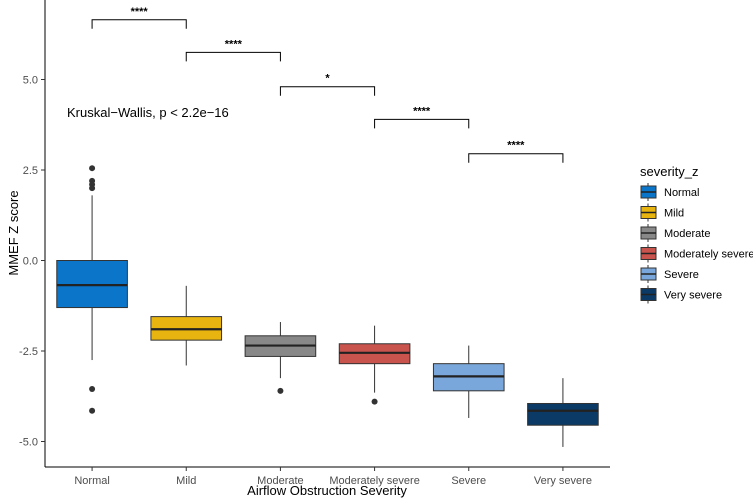 The height and width of the screenshot is (501, 753). I want to click on legend-item: Moderately severe, so click(696, 253).